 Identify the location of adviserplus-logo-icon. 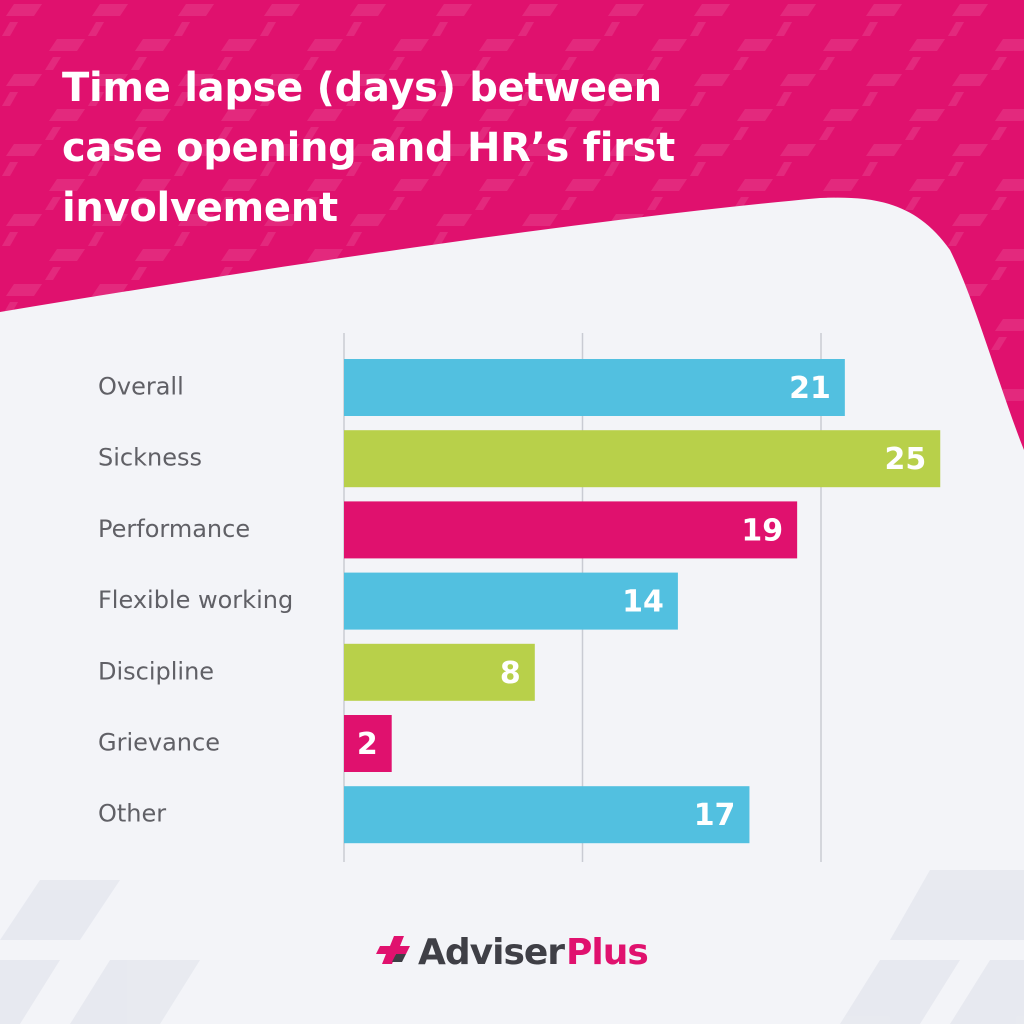
(393, 950).